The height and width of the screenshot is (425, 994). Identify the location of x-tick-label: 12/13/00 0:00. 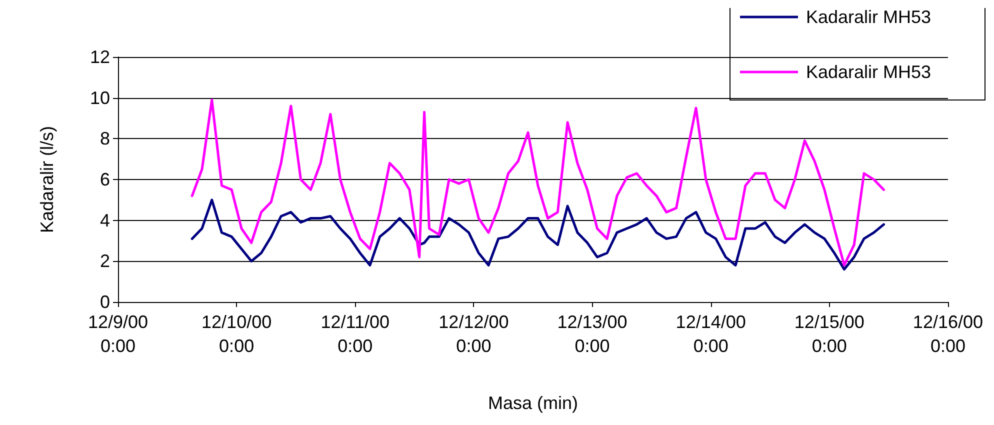
(592, 334).